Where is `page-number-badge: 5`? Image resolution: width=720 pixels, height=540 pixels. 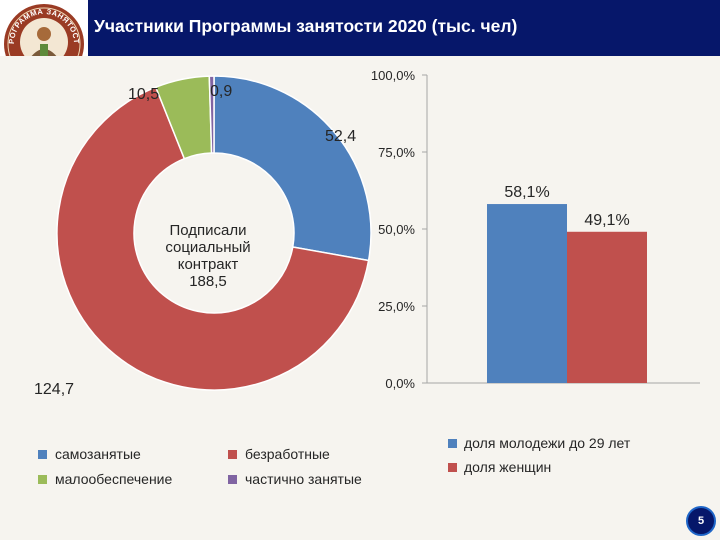 page-number-badge: 5 is located at coordinates (701, 521).